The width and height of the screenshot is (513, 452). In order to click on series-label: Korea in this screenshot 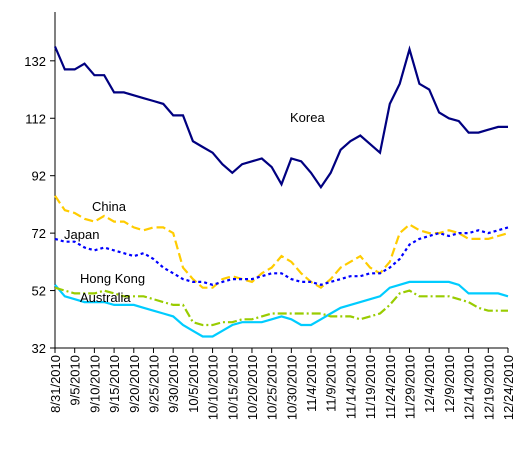, I will do `click(307, 117)`.